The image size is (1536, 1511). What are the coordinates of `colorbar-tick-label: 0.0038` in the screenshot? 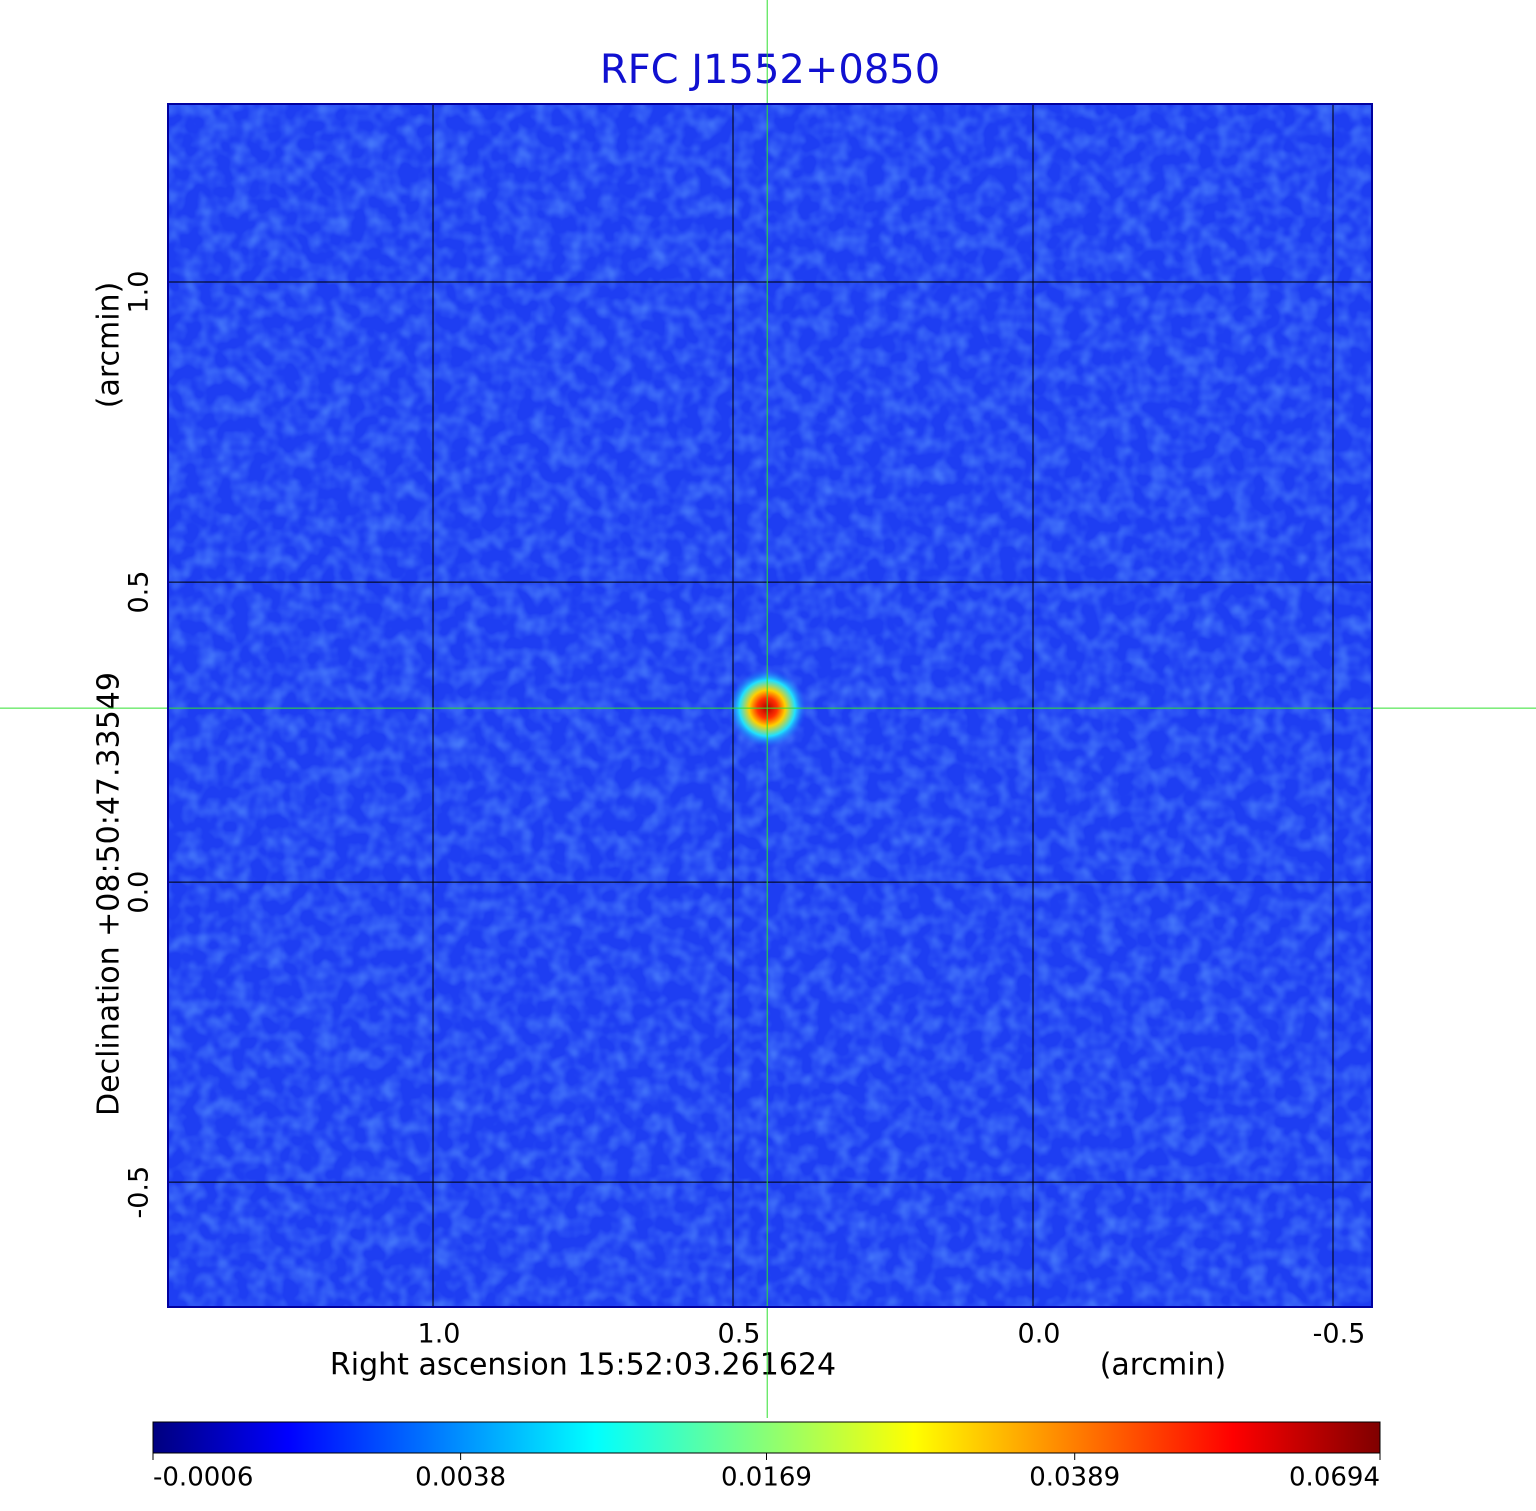 It's located at (460, 1478).